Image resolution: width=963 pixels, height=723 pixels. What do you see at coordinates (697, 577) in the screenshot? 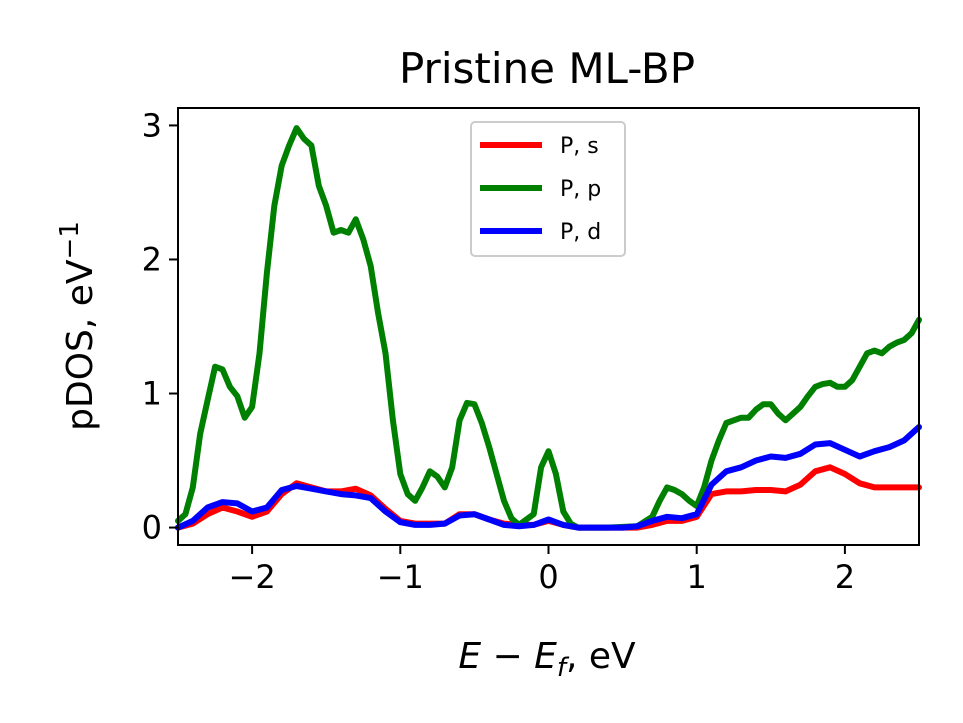
I see `x-tick-label-4: 1` at bounding box center [697, 577].